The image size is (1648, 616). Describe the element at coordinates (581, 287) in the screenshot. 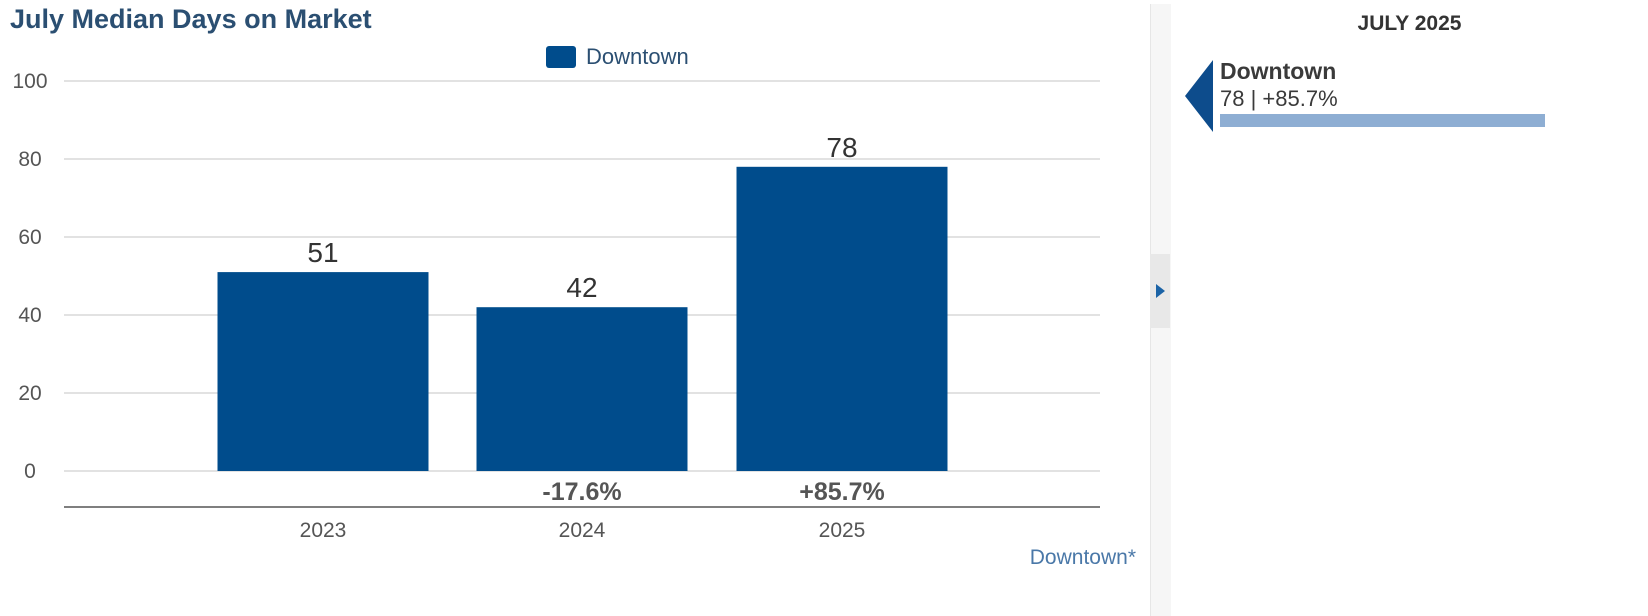

I see `data-label: 42` at that location.